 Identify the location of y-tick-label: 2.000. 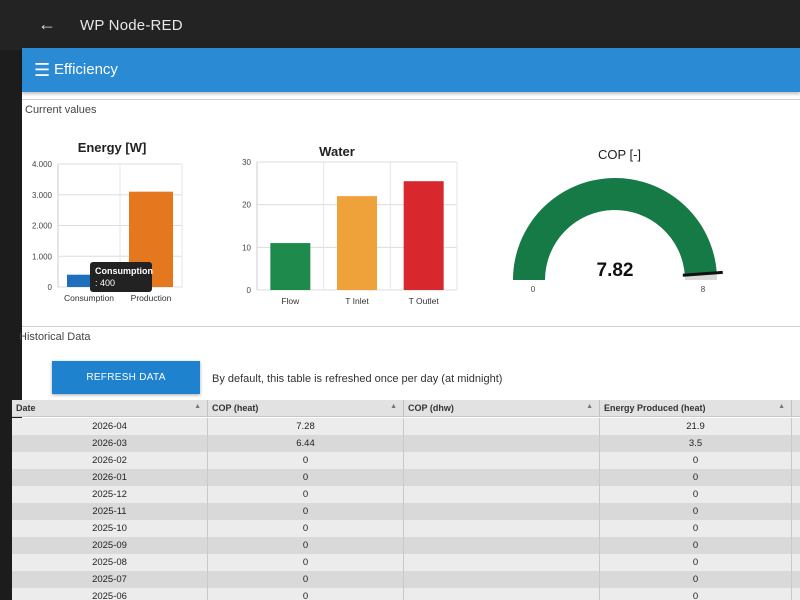
(42, 226).